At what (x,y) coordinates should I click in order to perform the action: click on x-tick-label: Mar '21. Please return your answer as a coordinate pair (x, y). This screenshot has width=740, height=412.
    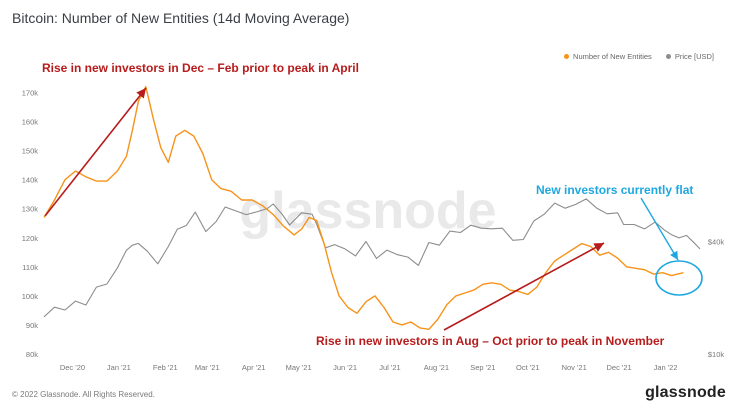
    Looking at the image, I should click on (207, 367).